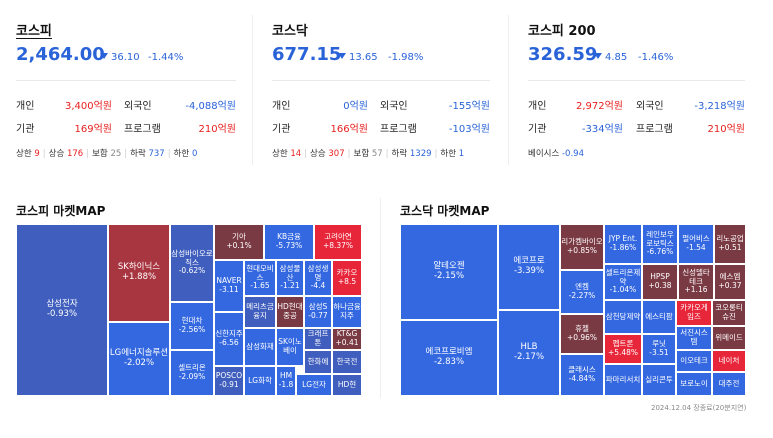 Image resolution: width=773 pixels, height=438 pixels. I want to click on tile-name: 삼성생명, so click(318, 273).